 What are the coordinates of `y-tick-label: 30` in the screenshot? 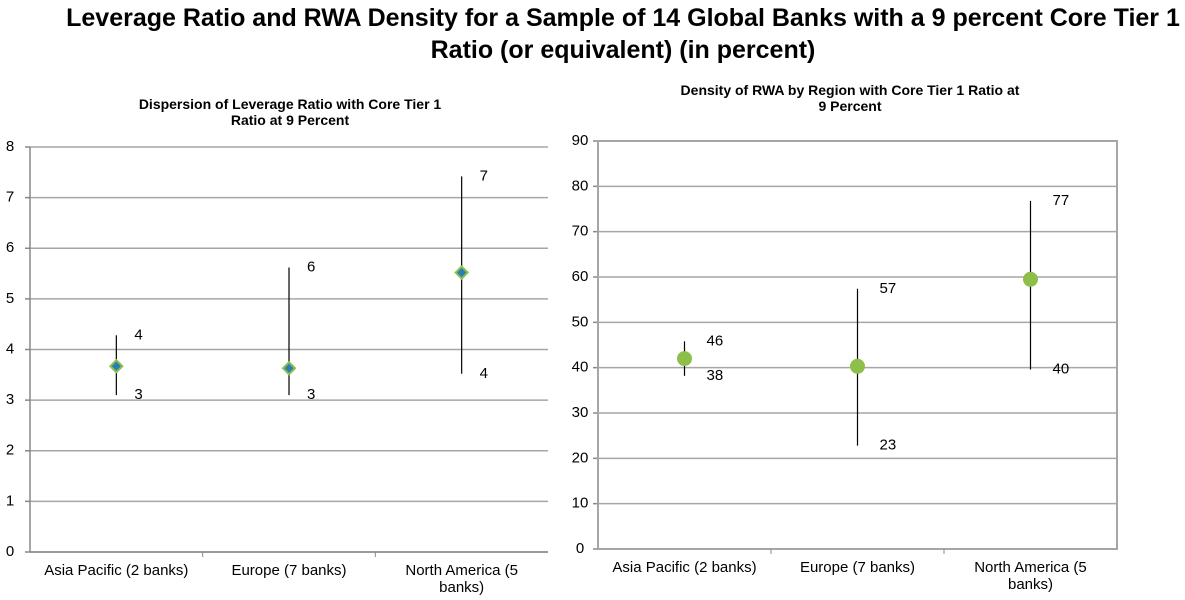 It's located at (580, 412).